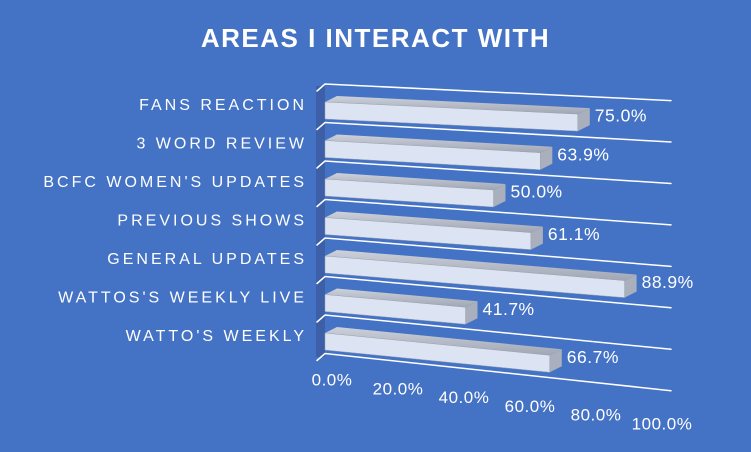  I want to click on bar-value-label: 63.9%, so click(583, 154).